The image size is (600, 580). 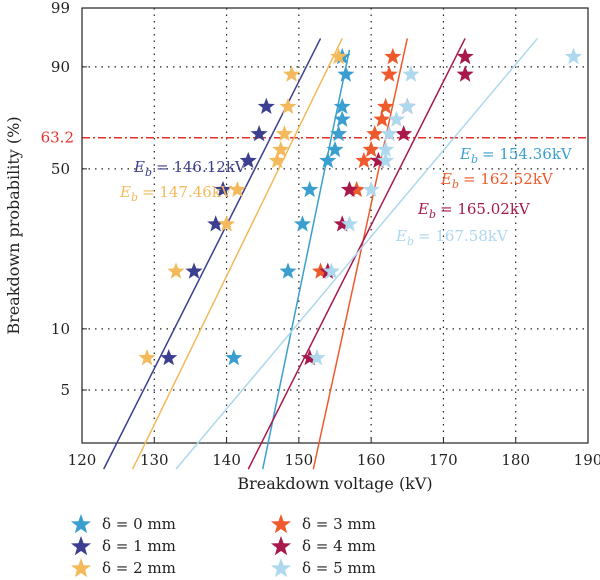 I want to click on marker-s1-p3, so click(x=223, y=189).